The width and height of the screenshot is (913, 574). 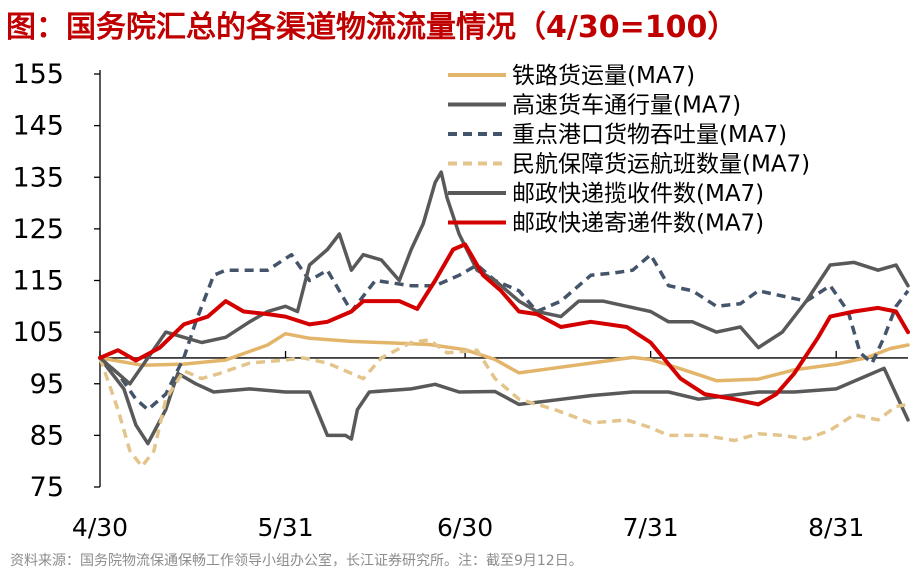 I want to click on y-tick-label: 85, so click(x=47, y=435).